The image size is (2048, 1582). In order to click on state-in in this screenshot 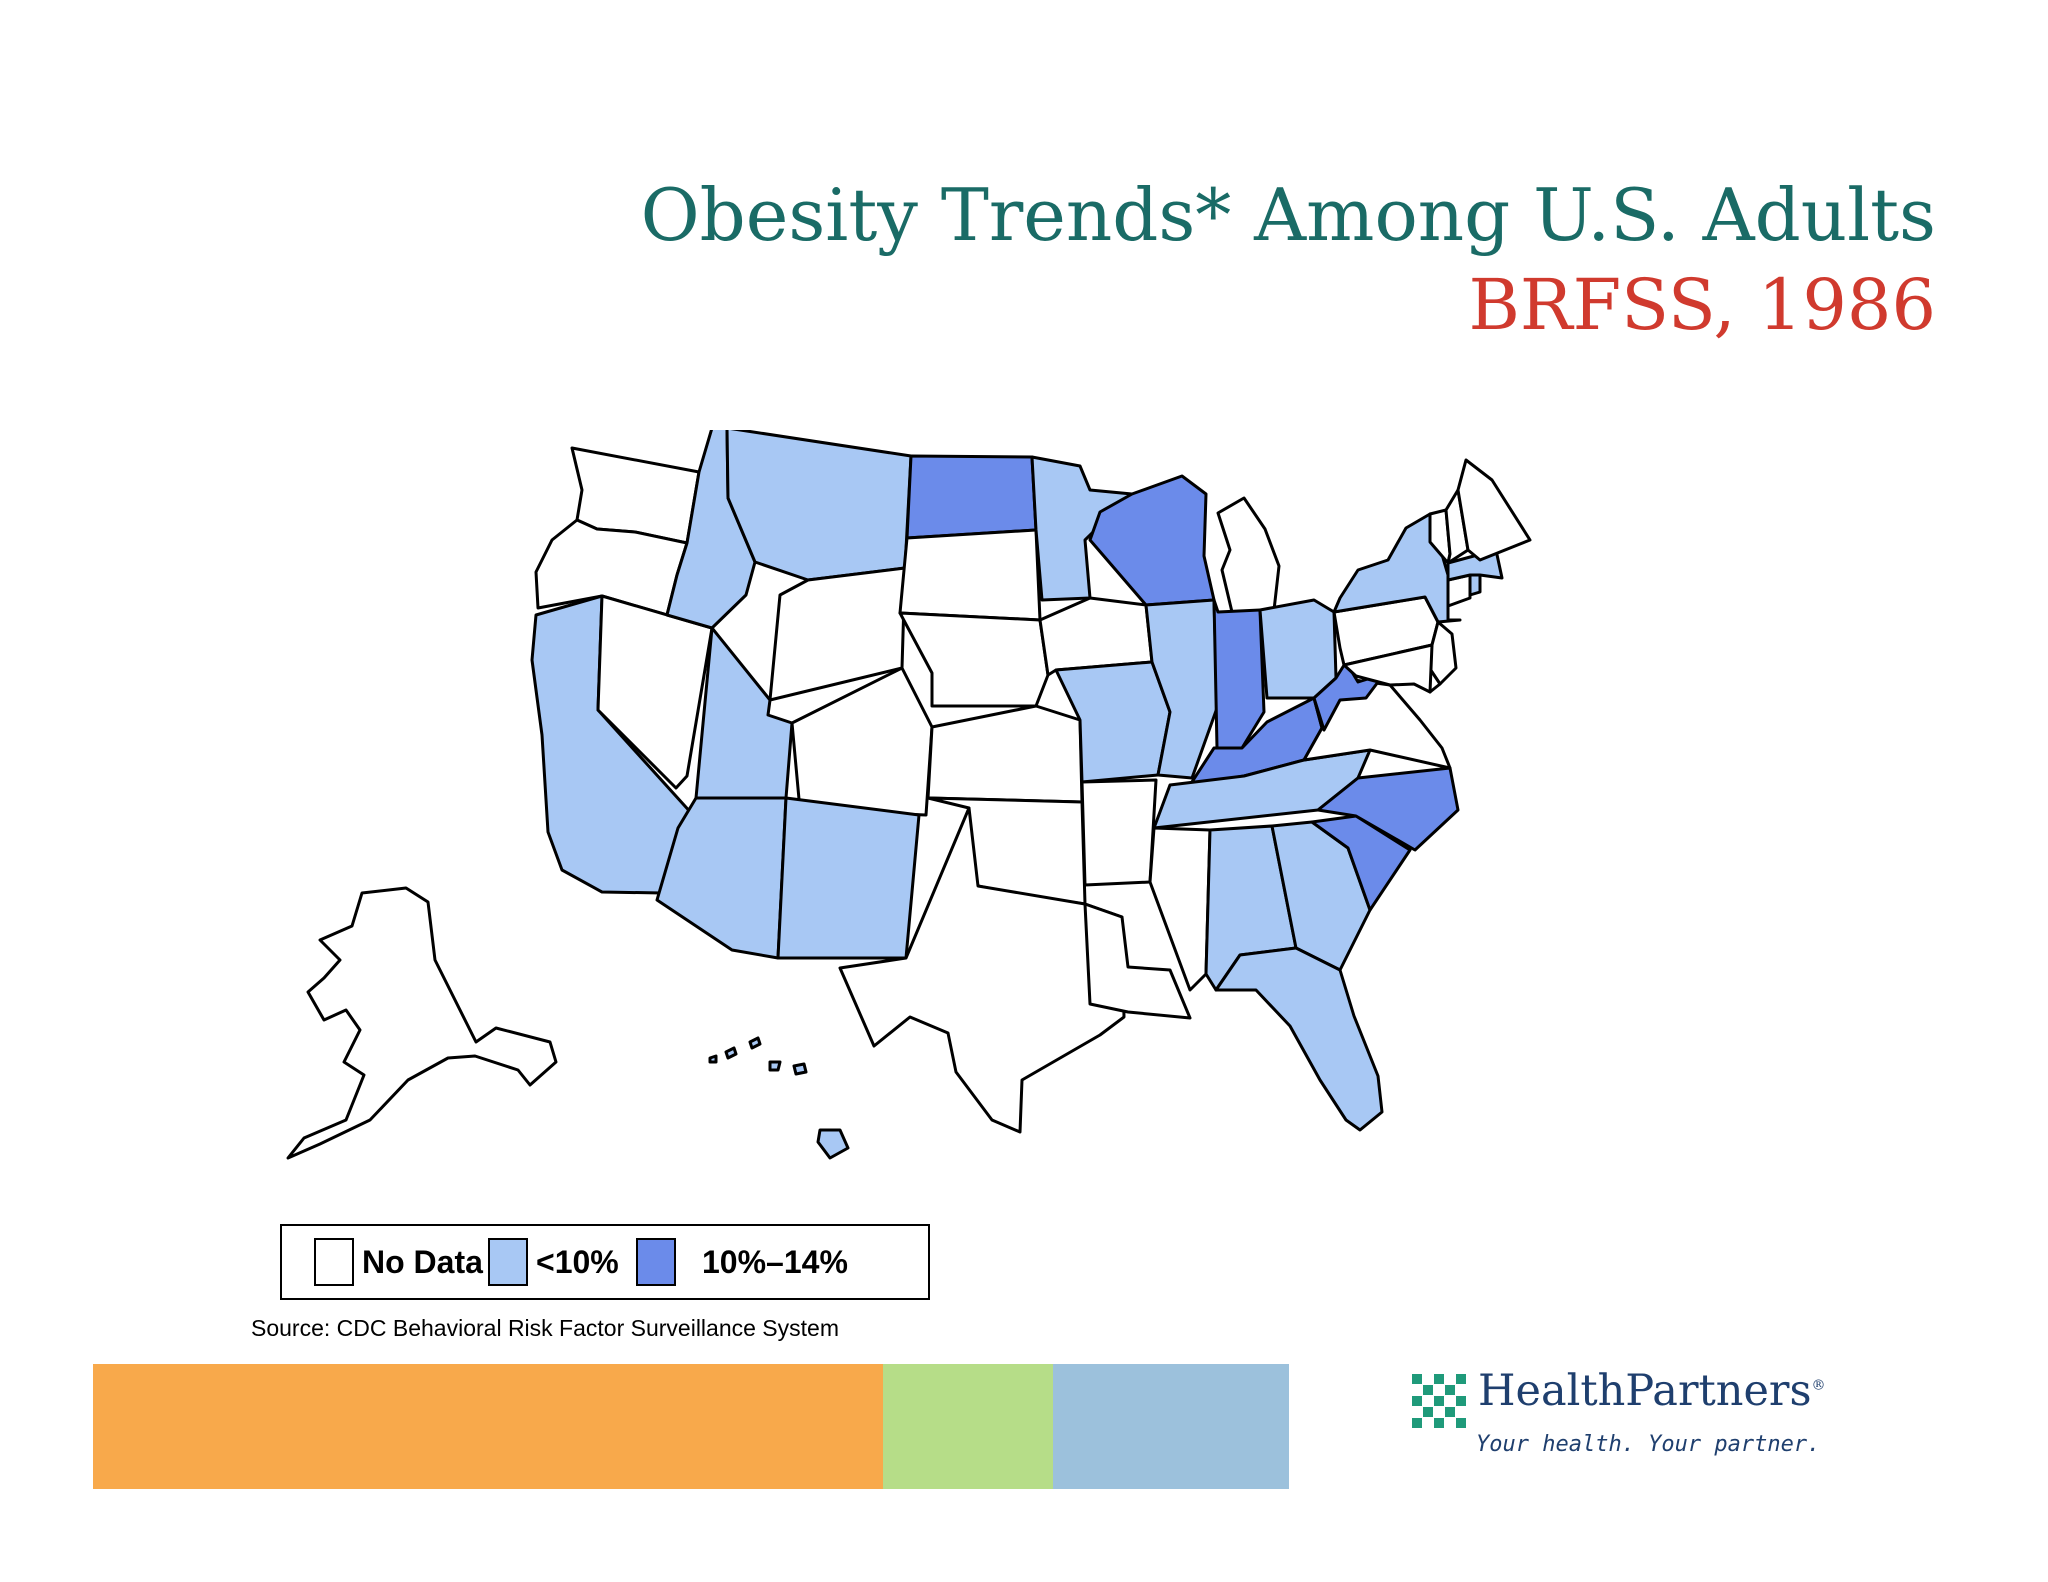, I will do `click(1239, 674)`.